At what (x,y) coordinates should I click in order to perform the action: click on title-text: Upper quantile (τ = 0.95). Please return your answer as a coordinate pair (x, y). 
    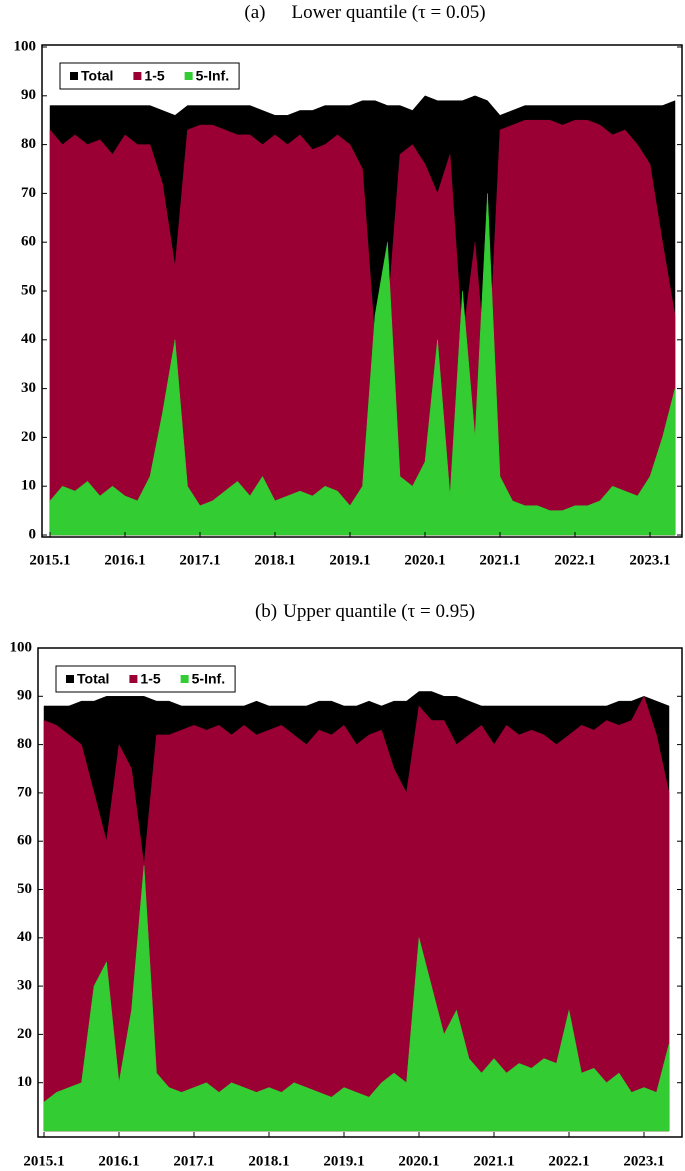
    Looking at the image, I should click on (379, 611).